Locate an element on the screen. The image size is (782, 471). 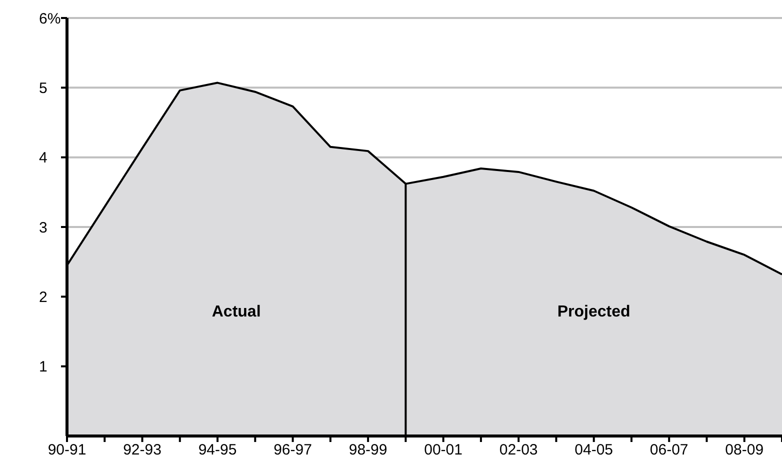
x-tick-label: 06-07 is located at coordinates (669, 450).